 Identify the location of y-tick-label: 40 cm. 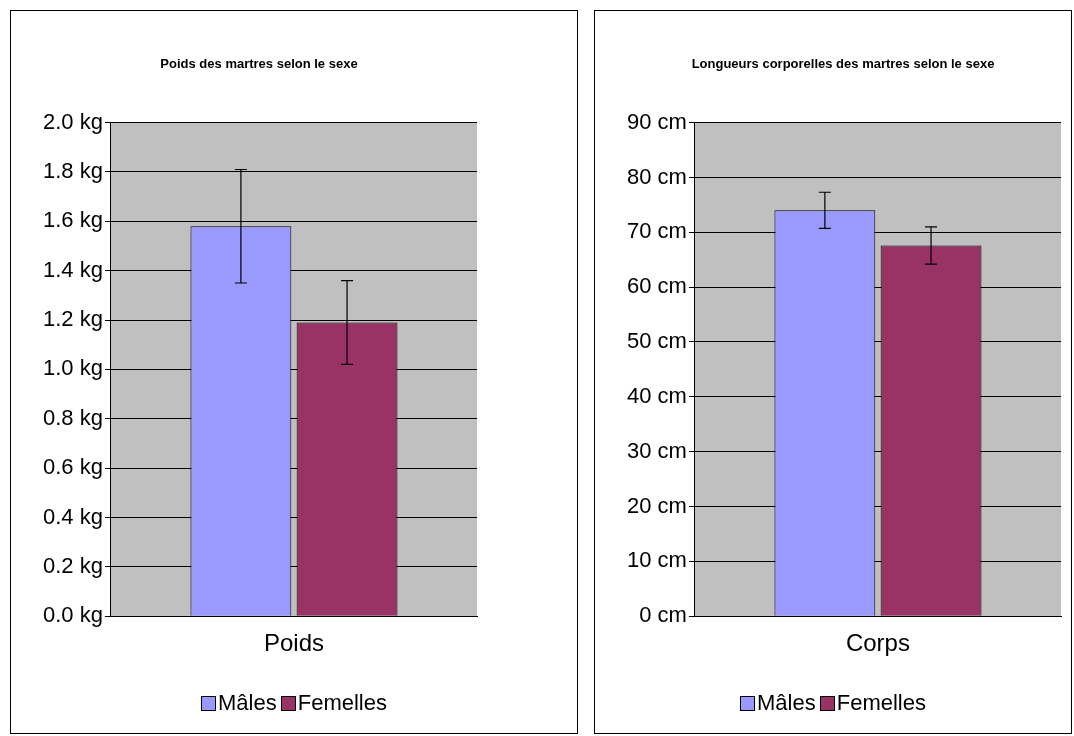
(656, 395).